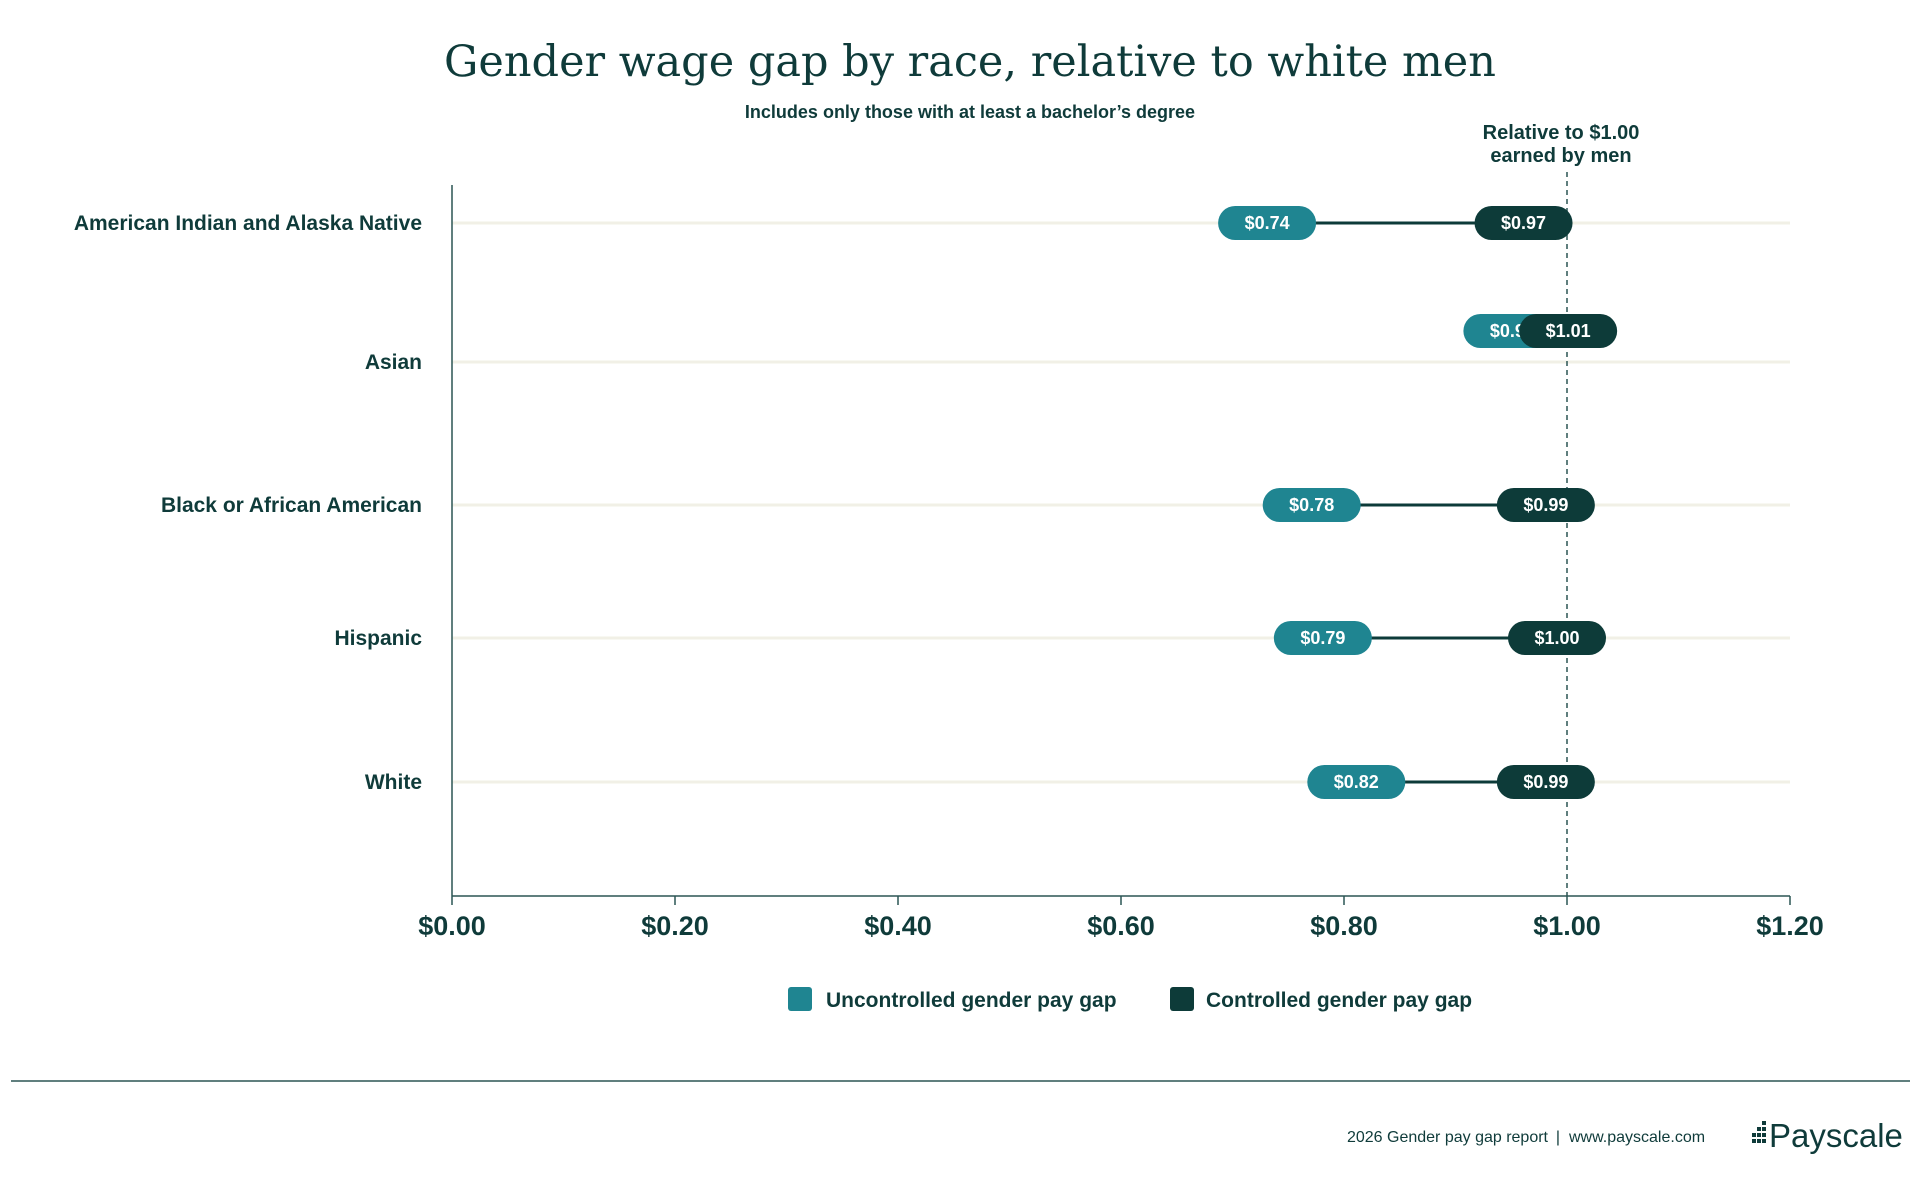 This screenshot has height=1184, width=1920. Describe the element at coordinates (1182, 999) in the screenshot. I see `legend-swatch-controlled` at that location.